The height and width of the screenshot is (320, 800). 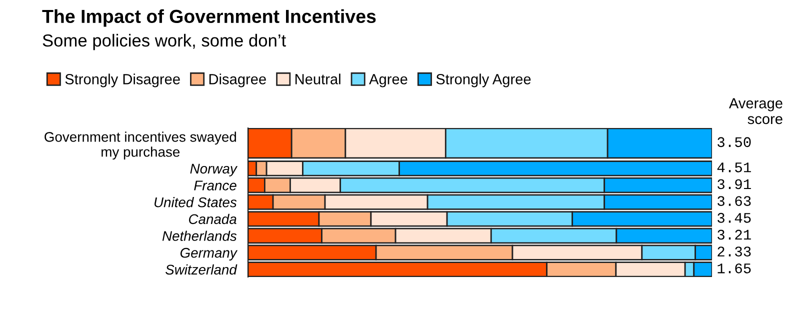 What do you see at coordinates (215, 185) in the screenshot?
I see `y-tick-label: France` at bounding box center [215, 185].